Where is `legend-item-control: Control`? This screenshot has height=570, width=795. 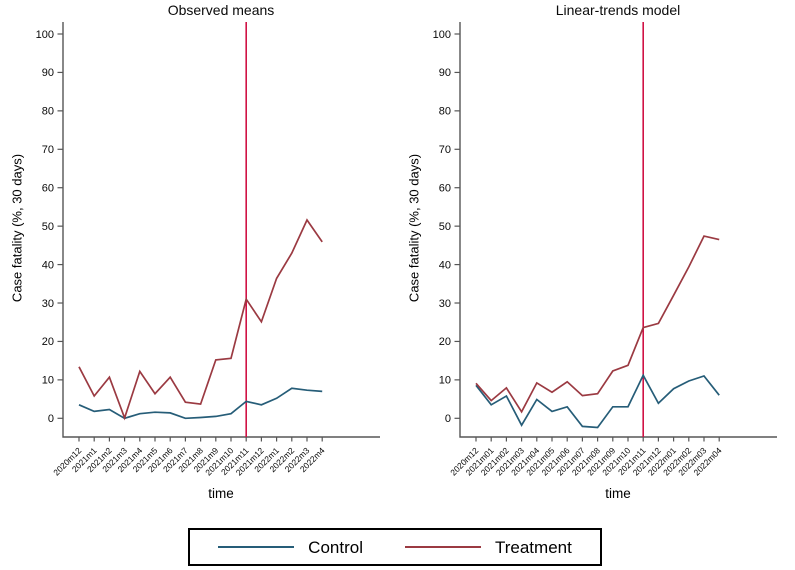 legend-item-control: Control is located at coordinates (290, 547).